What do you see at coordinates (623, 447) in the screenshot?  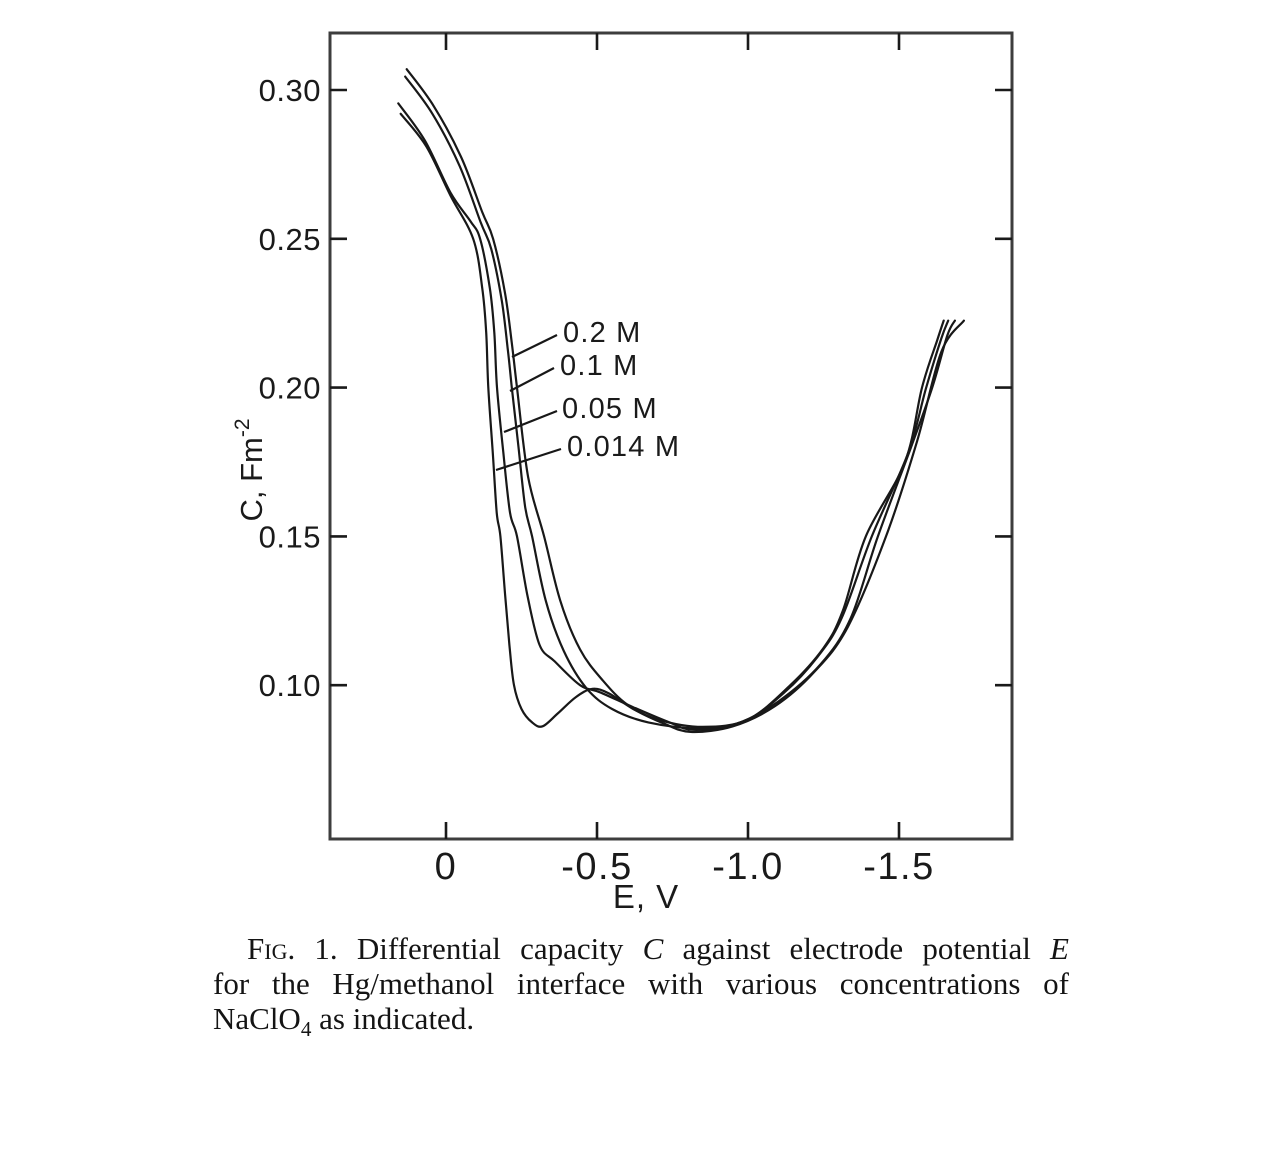 I see `legend-label-3: 0.014 M` at bounding box center [623, 447].